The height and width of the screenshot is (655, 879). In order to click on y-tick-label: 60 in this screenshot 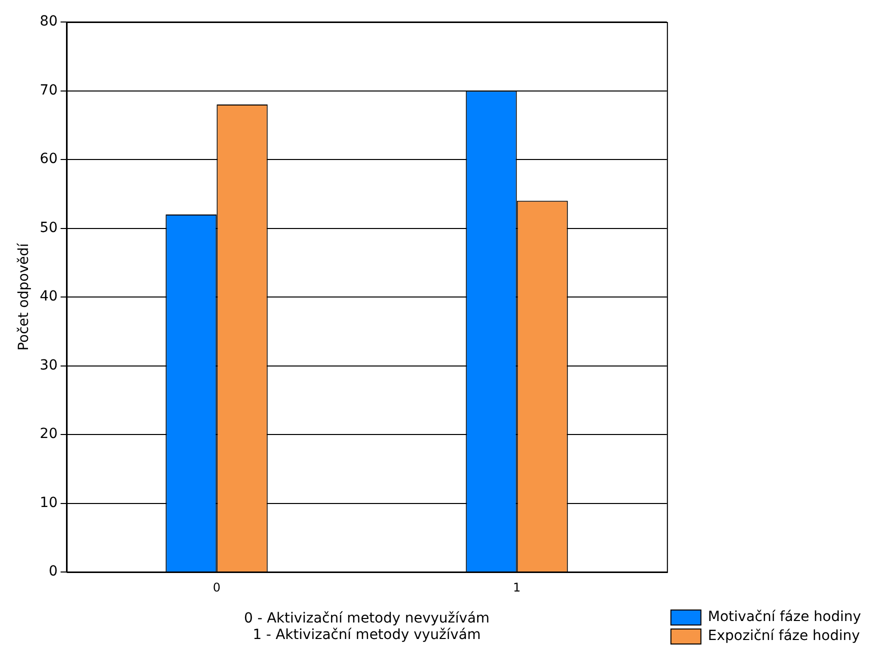, I will do `click(49, 159)`.